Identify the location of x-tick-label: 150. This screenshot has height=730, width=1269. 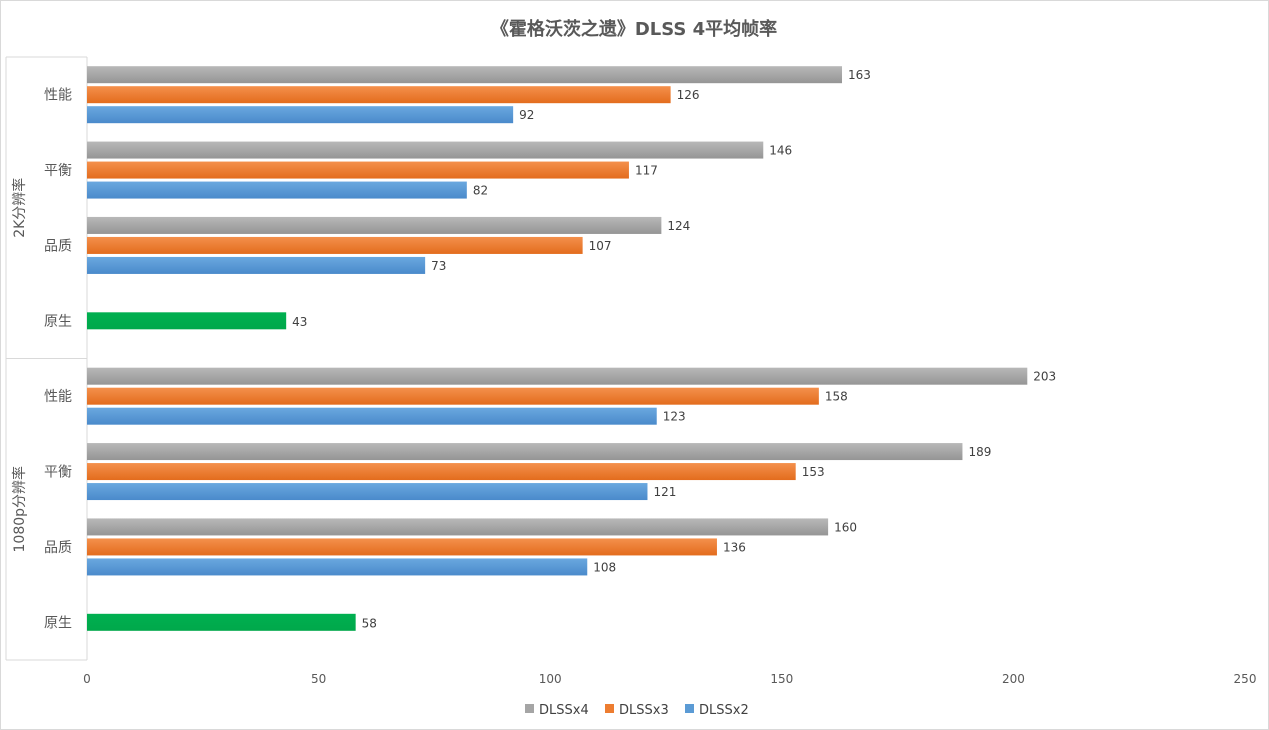
(781, 679).